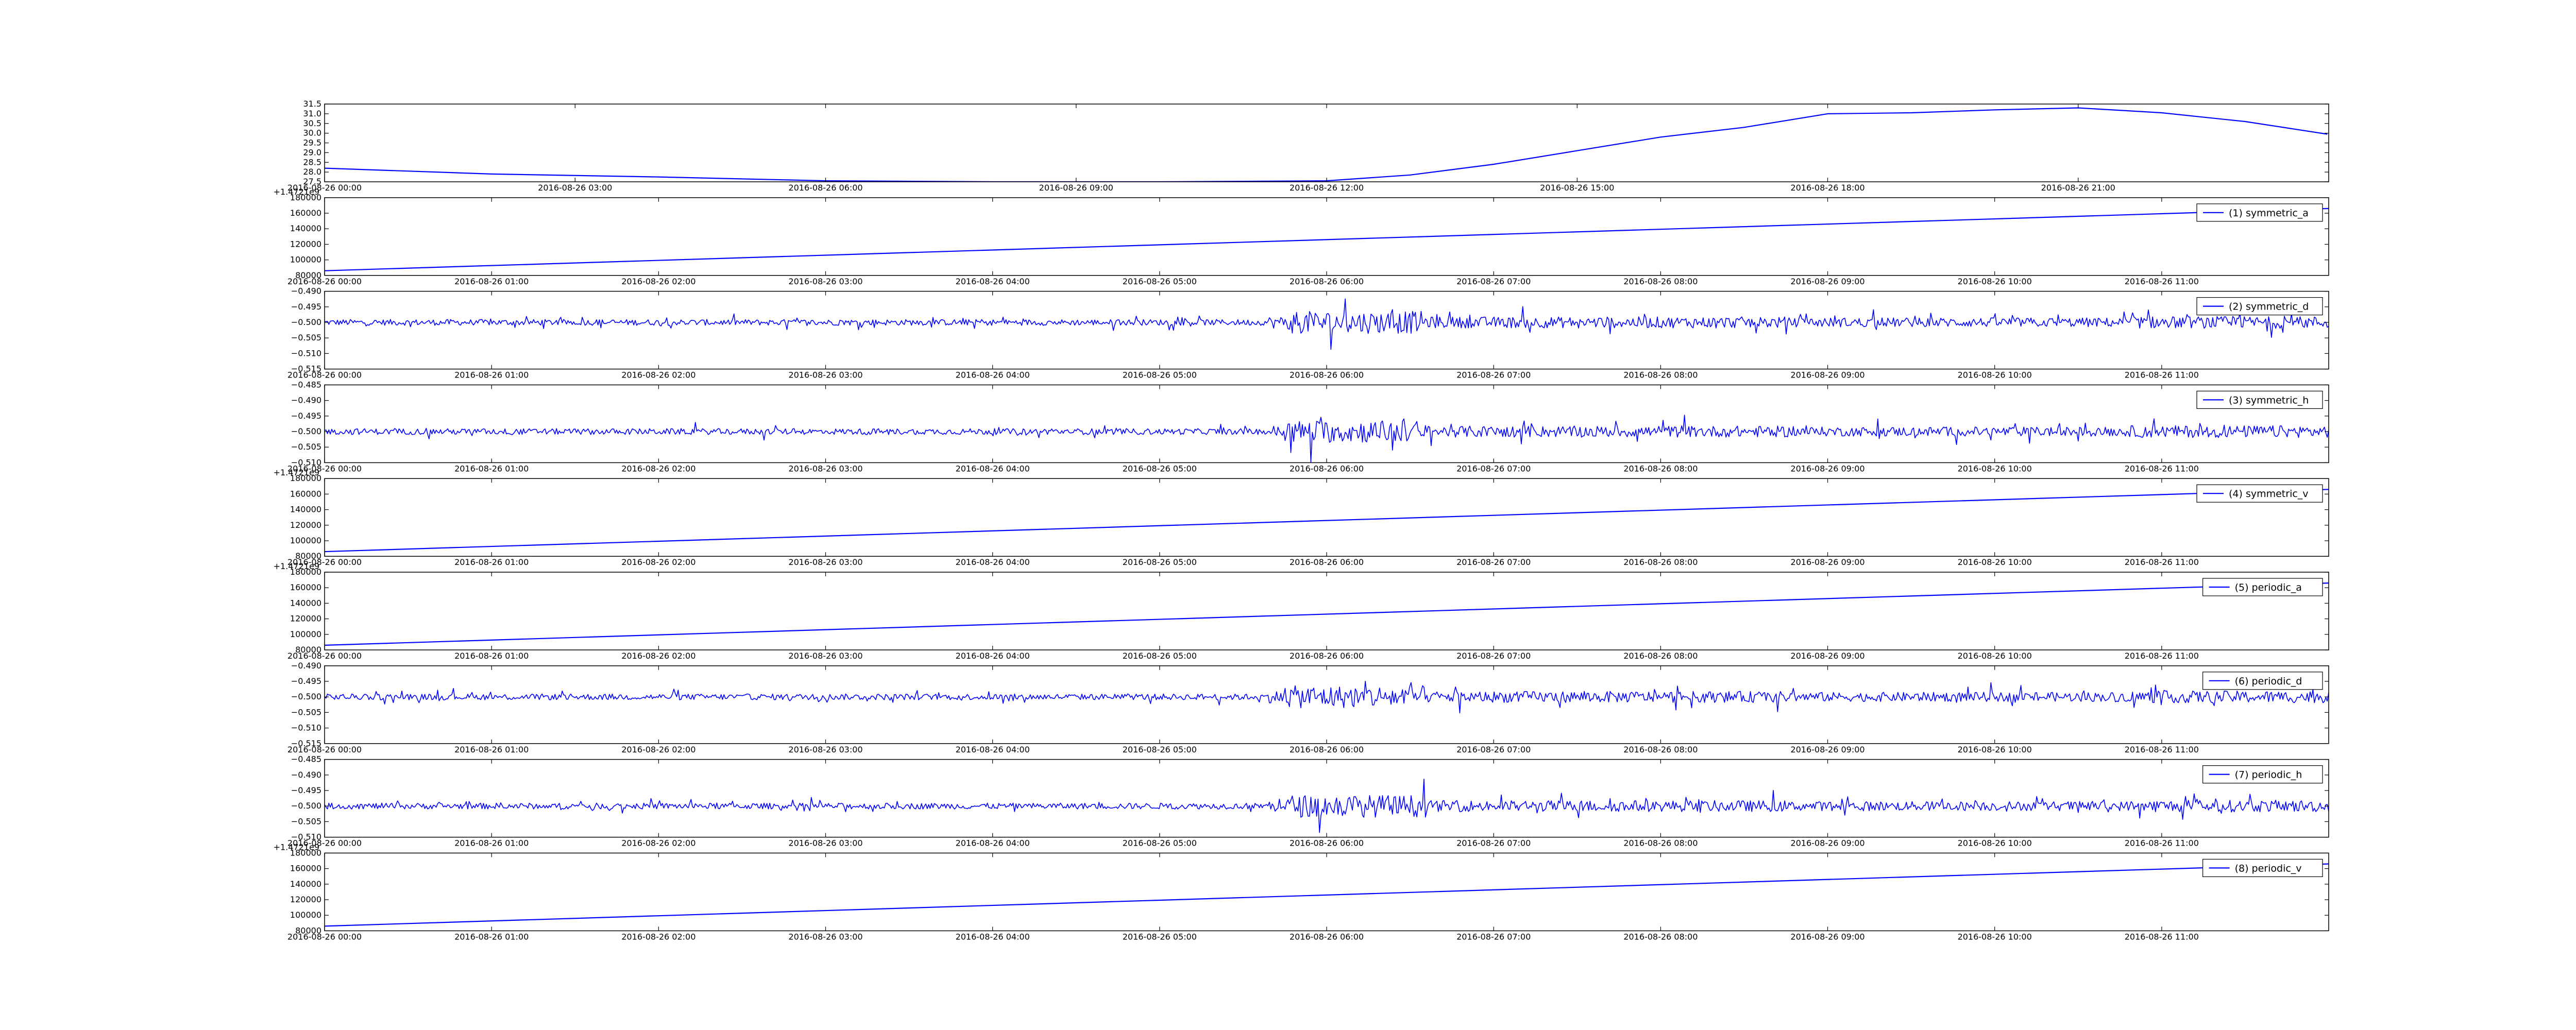  I want to click on legend: (7) periodic_h, so click(2262, 774).